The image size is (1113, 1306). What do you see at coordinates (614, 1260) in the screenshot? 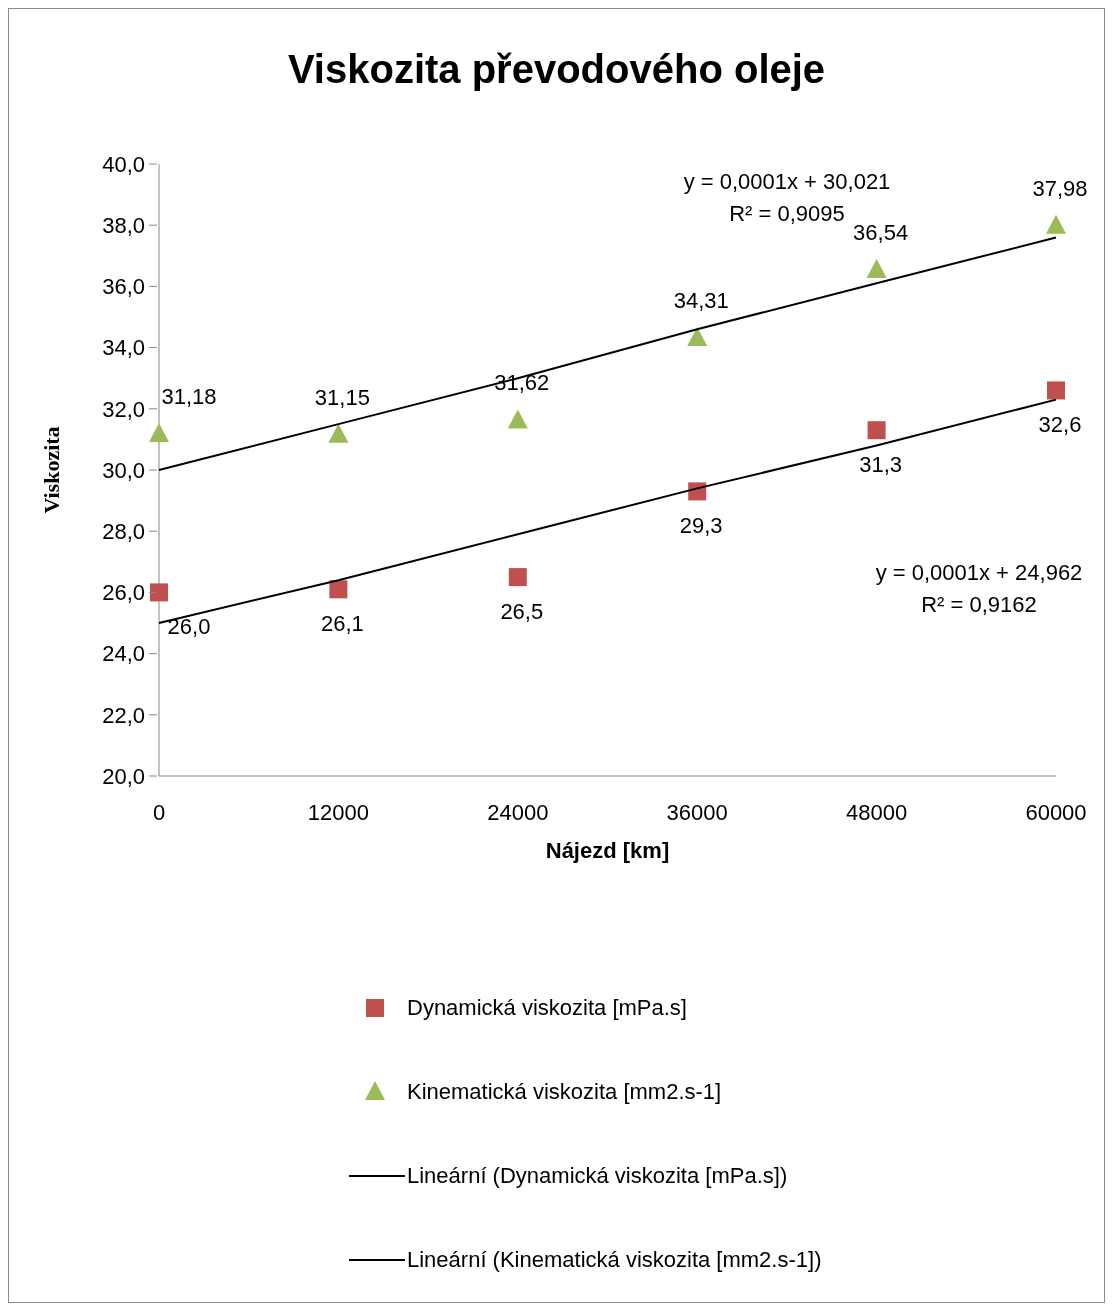
I see `legend-label: Lineární (Kinematická viskozita [mm2.s-1])` at bounding box center [614, 1260].